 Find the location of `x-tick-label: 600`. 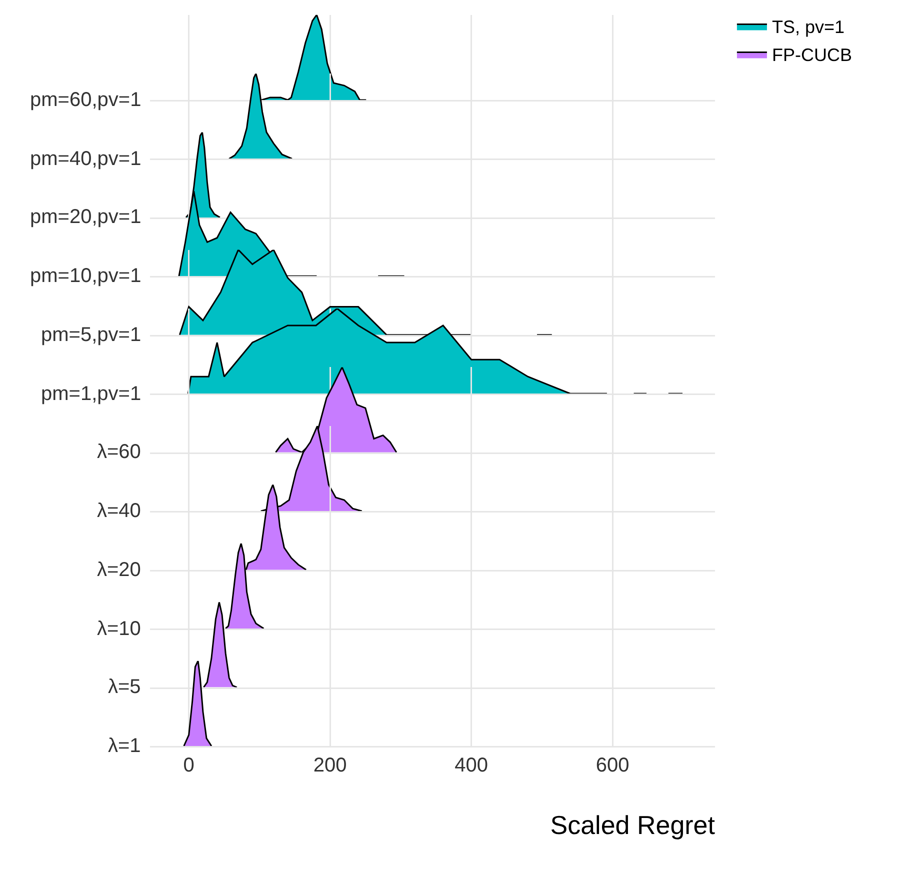

x-tick-label: 600 is located at coordinates (613, 765).